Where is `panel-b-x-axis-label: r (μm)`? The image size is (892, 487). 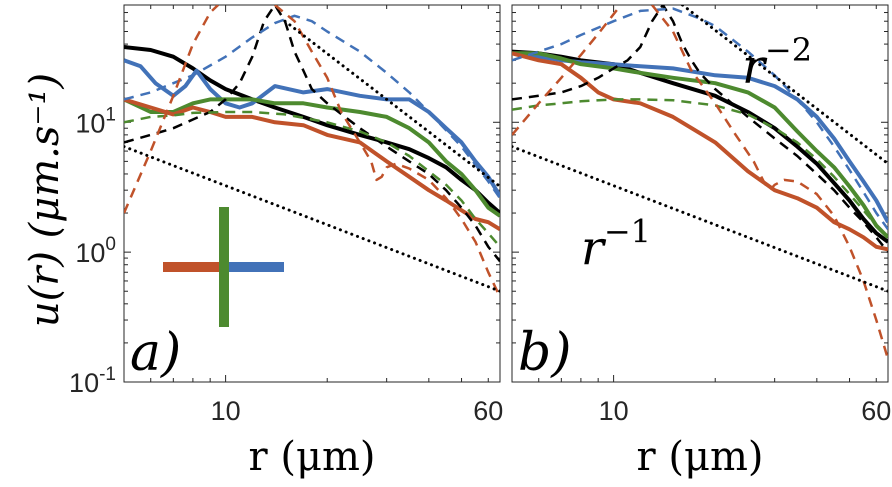
panel-b-x-axis-label: r (μm) is located at coordinates (700, 457).